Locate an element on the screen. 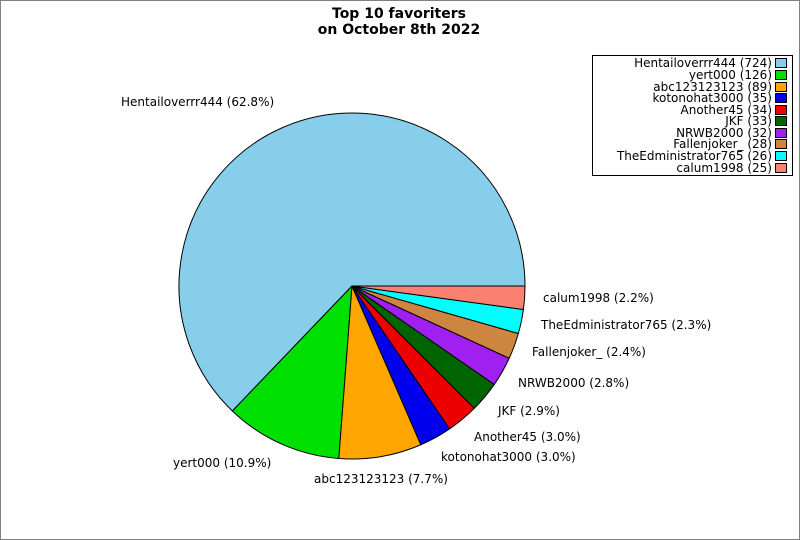 This screenshot has width=800, height=540. legend-item: abc123123123 (89) is located at coordinates (691, 87).